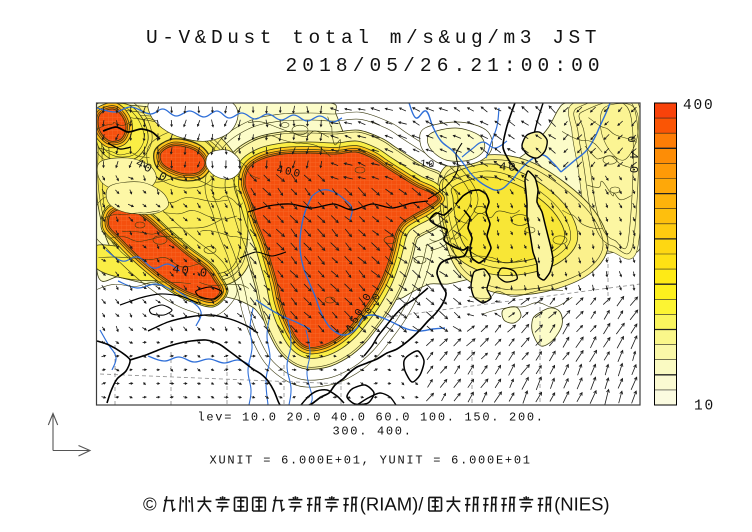 This screenshot has width=752, height=532. What do you see at coordinates (371, 461) in the screenshot?
I see `svg-text:XUNIT = 6.000E+01, YUNIT = 6.0: XUNIT = 6.000E+01, YUNIT = 6.000E+01` at bounding box center [371, 461].